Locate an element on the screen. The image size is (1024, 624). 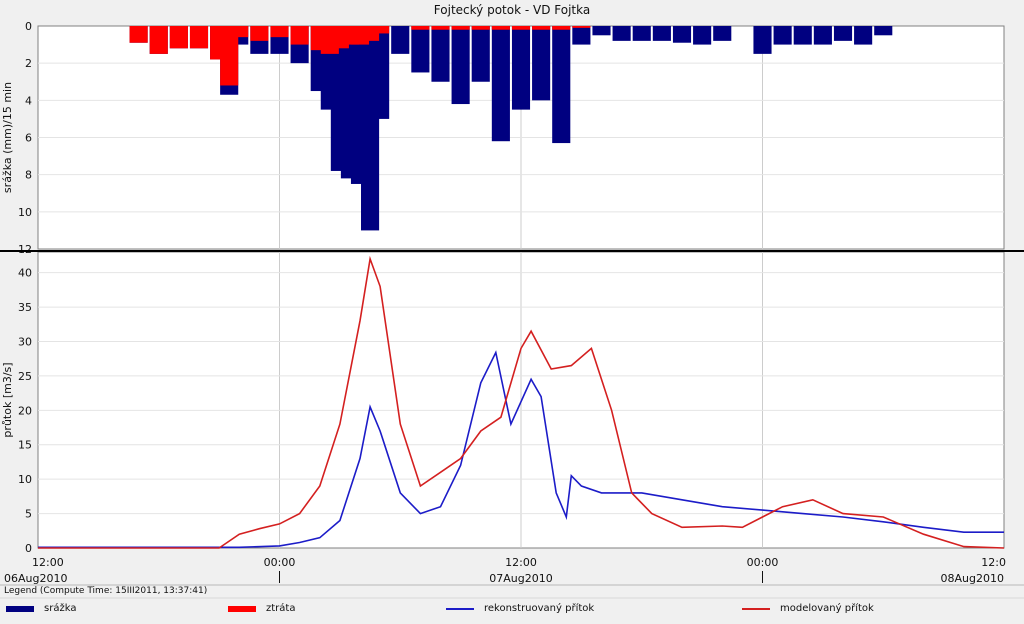
rain-y-axis-label: srážka (mm)/15 min is located at coordinates (7, 137).